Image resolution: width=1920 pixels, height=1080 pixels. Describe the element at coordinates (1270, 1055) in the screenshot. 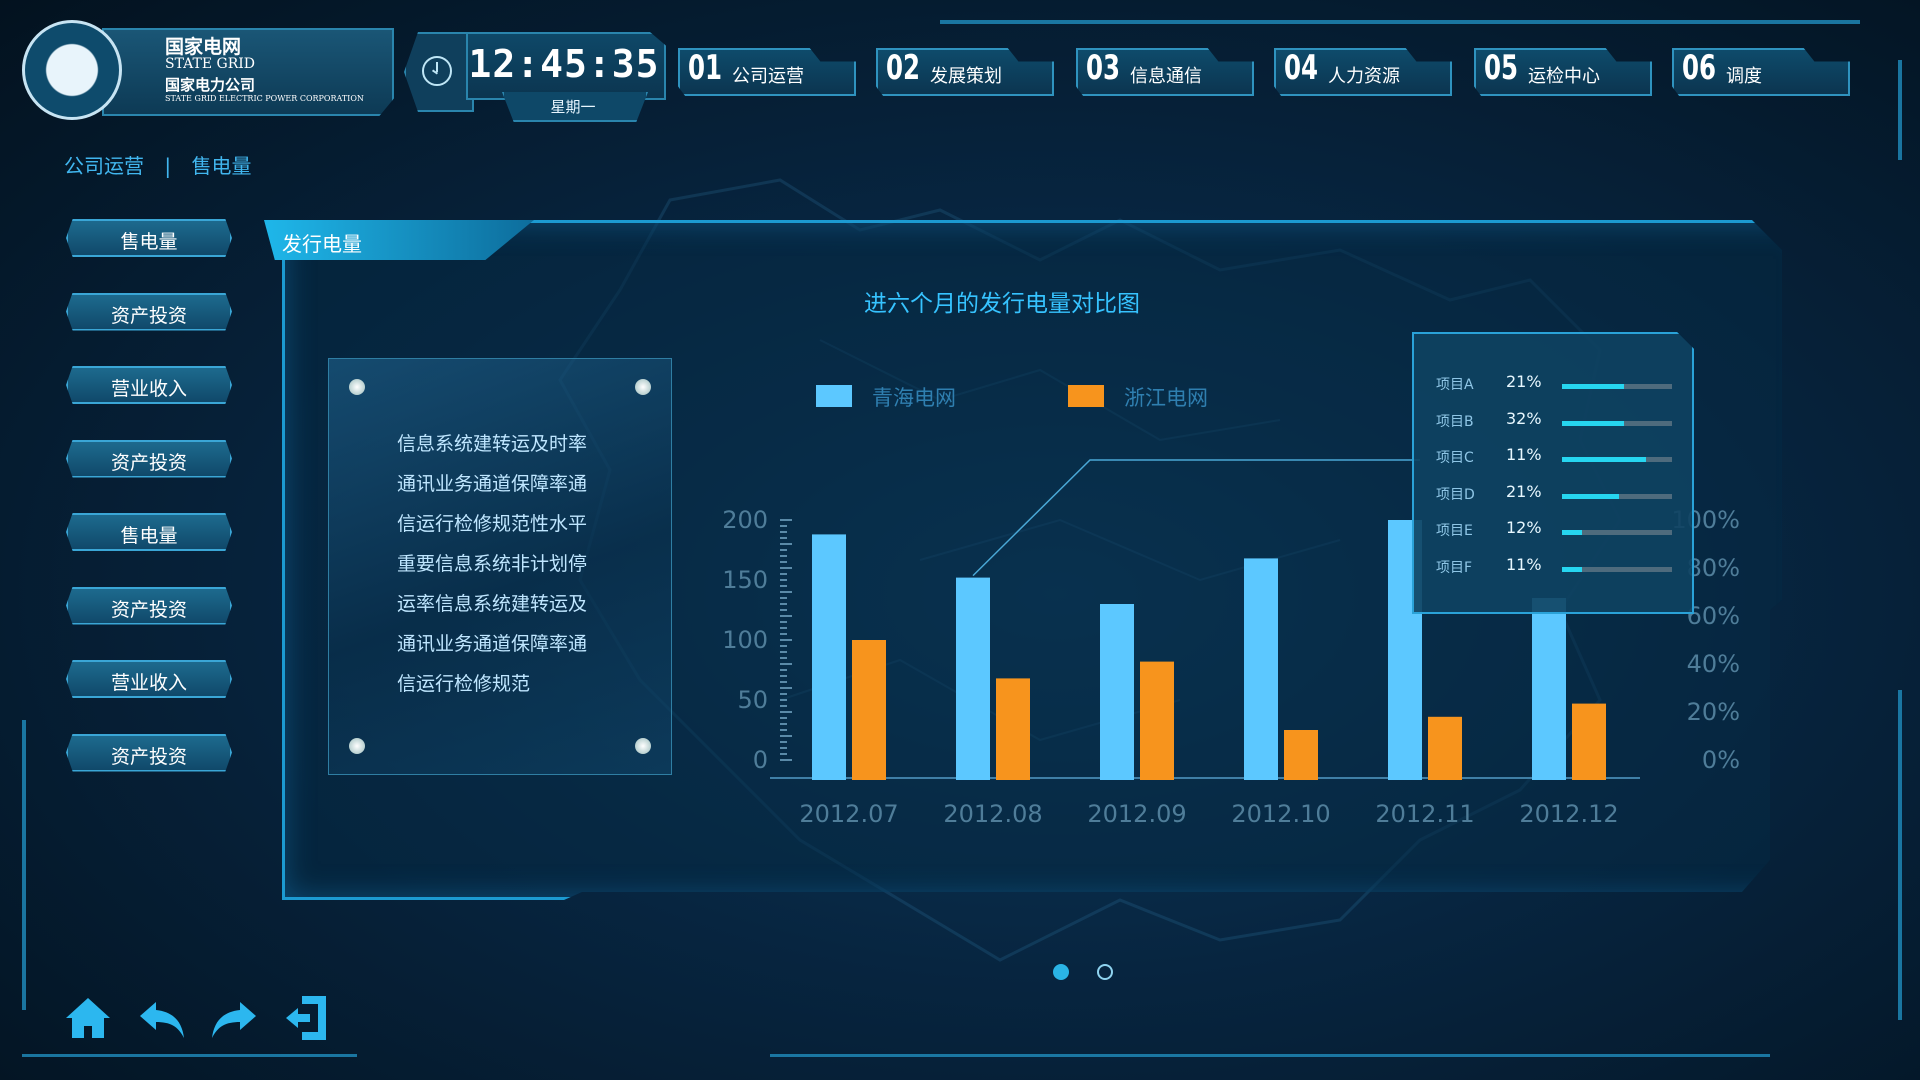

I see `frame-bottom-line` at that location.